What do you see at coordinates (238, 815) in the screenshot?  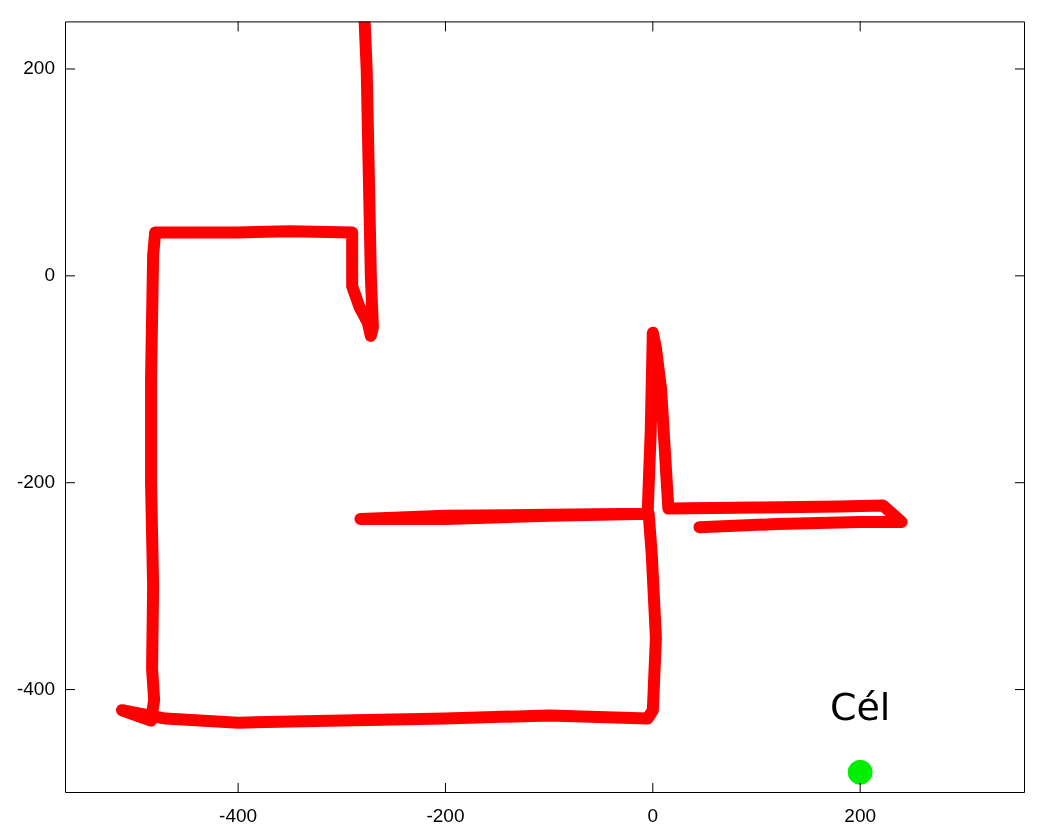 I see `x-tick-label: -400` at bounding box center [238, 815].